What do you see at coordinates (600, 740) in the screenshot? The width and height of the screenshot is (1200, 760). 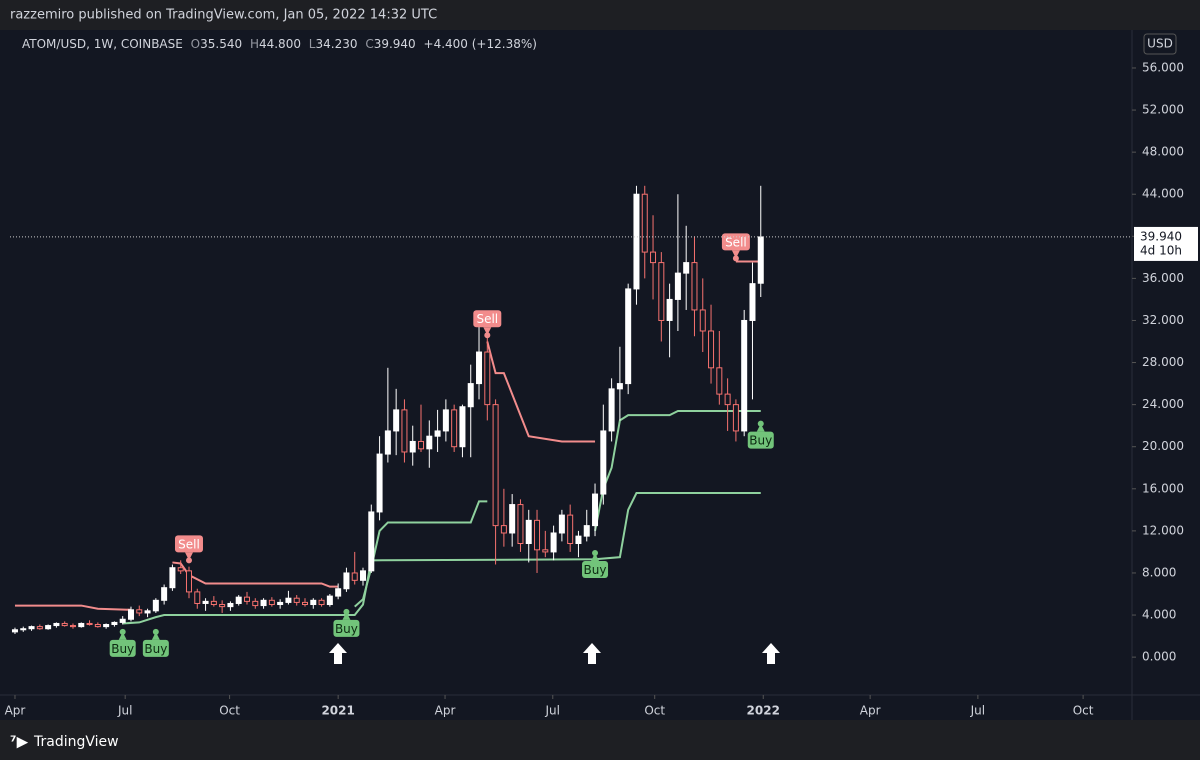 I see `bottom-bar` at bounding box center [600, 740].